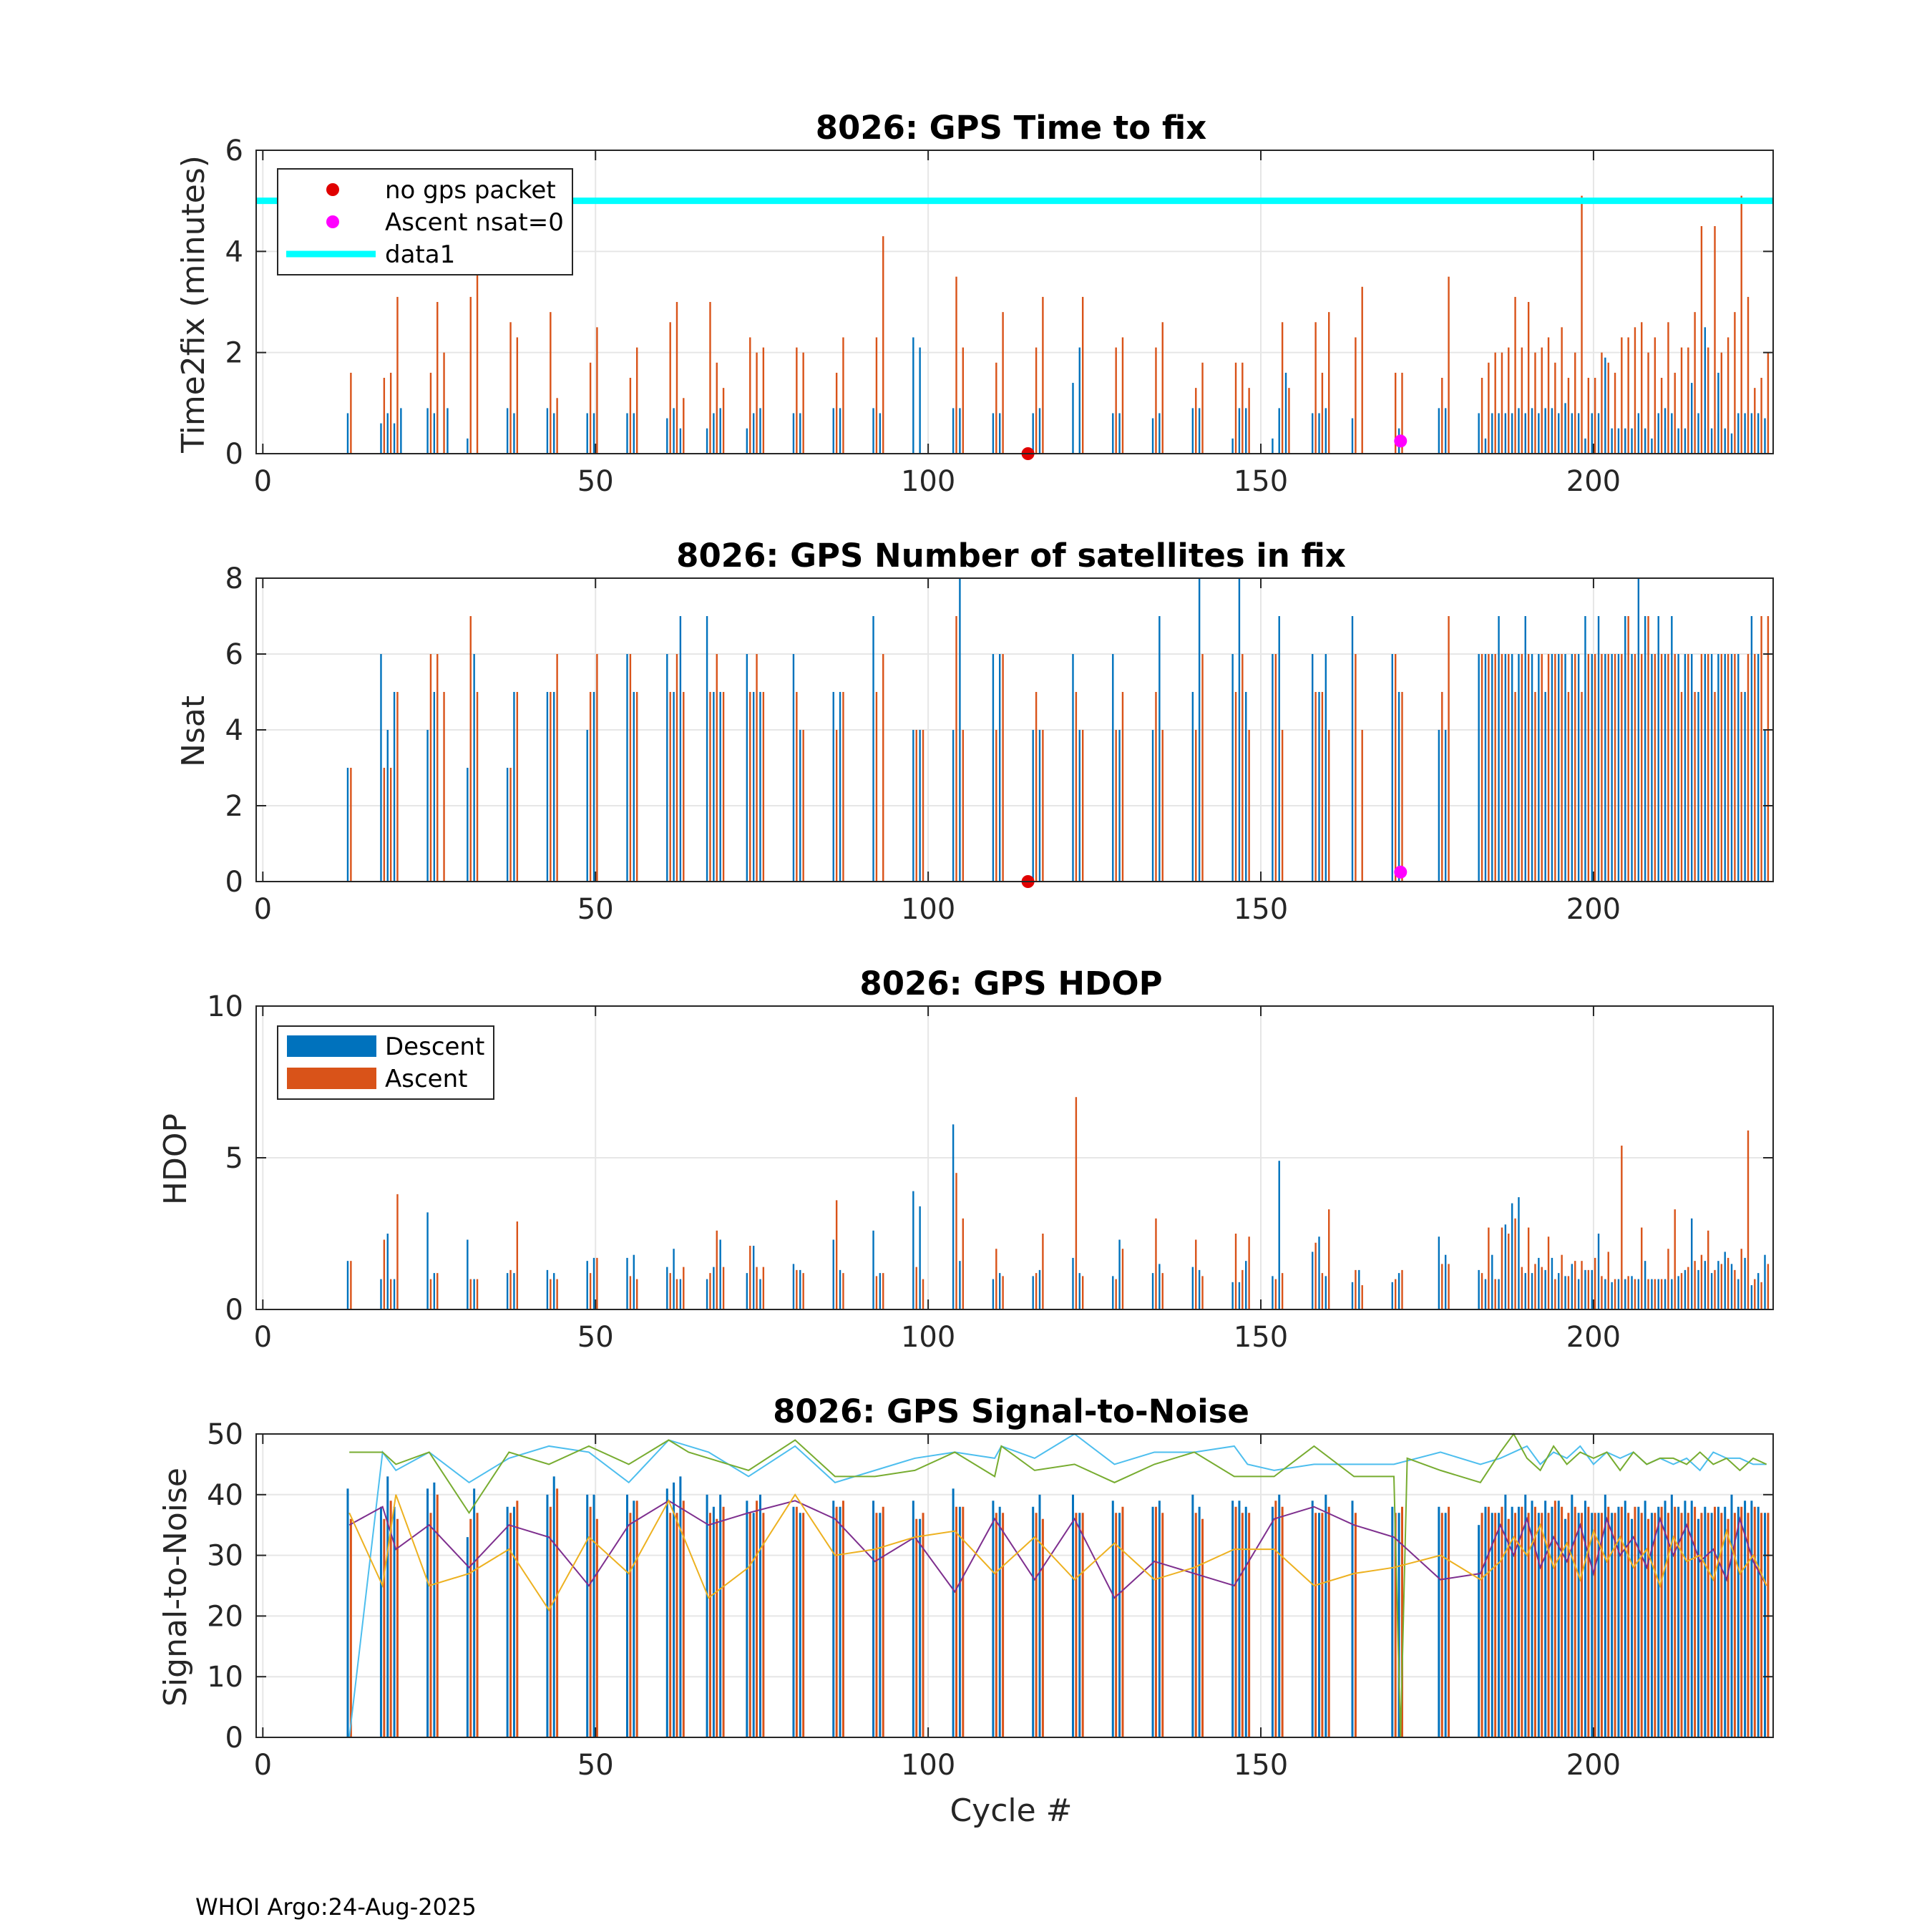  I want to click on x-tick-label: 200, so click(1593, 909).